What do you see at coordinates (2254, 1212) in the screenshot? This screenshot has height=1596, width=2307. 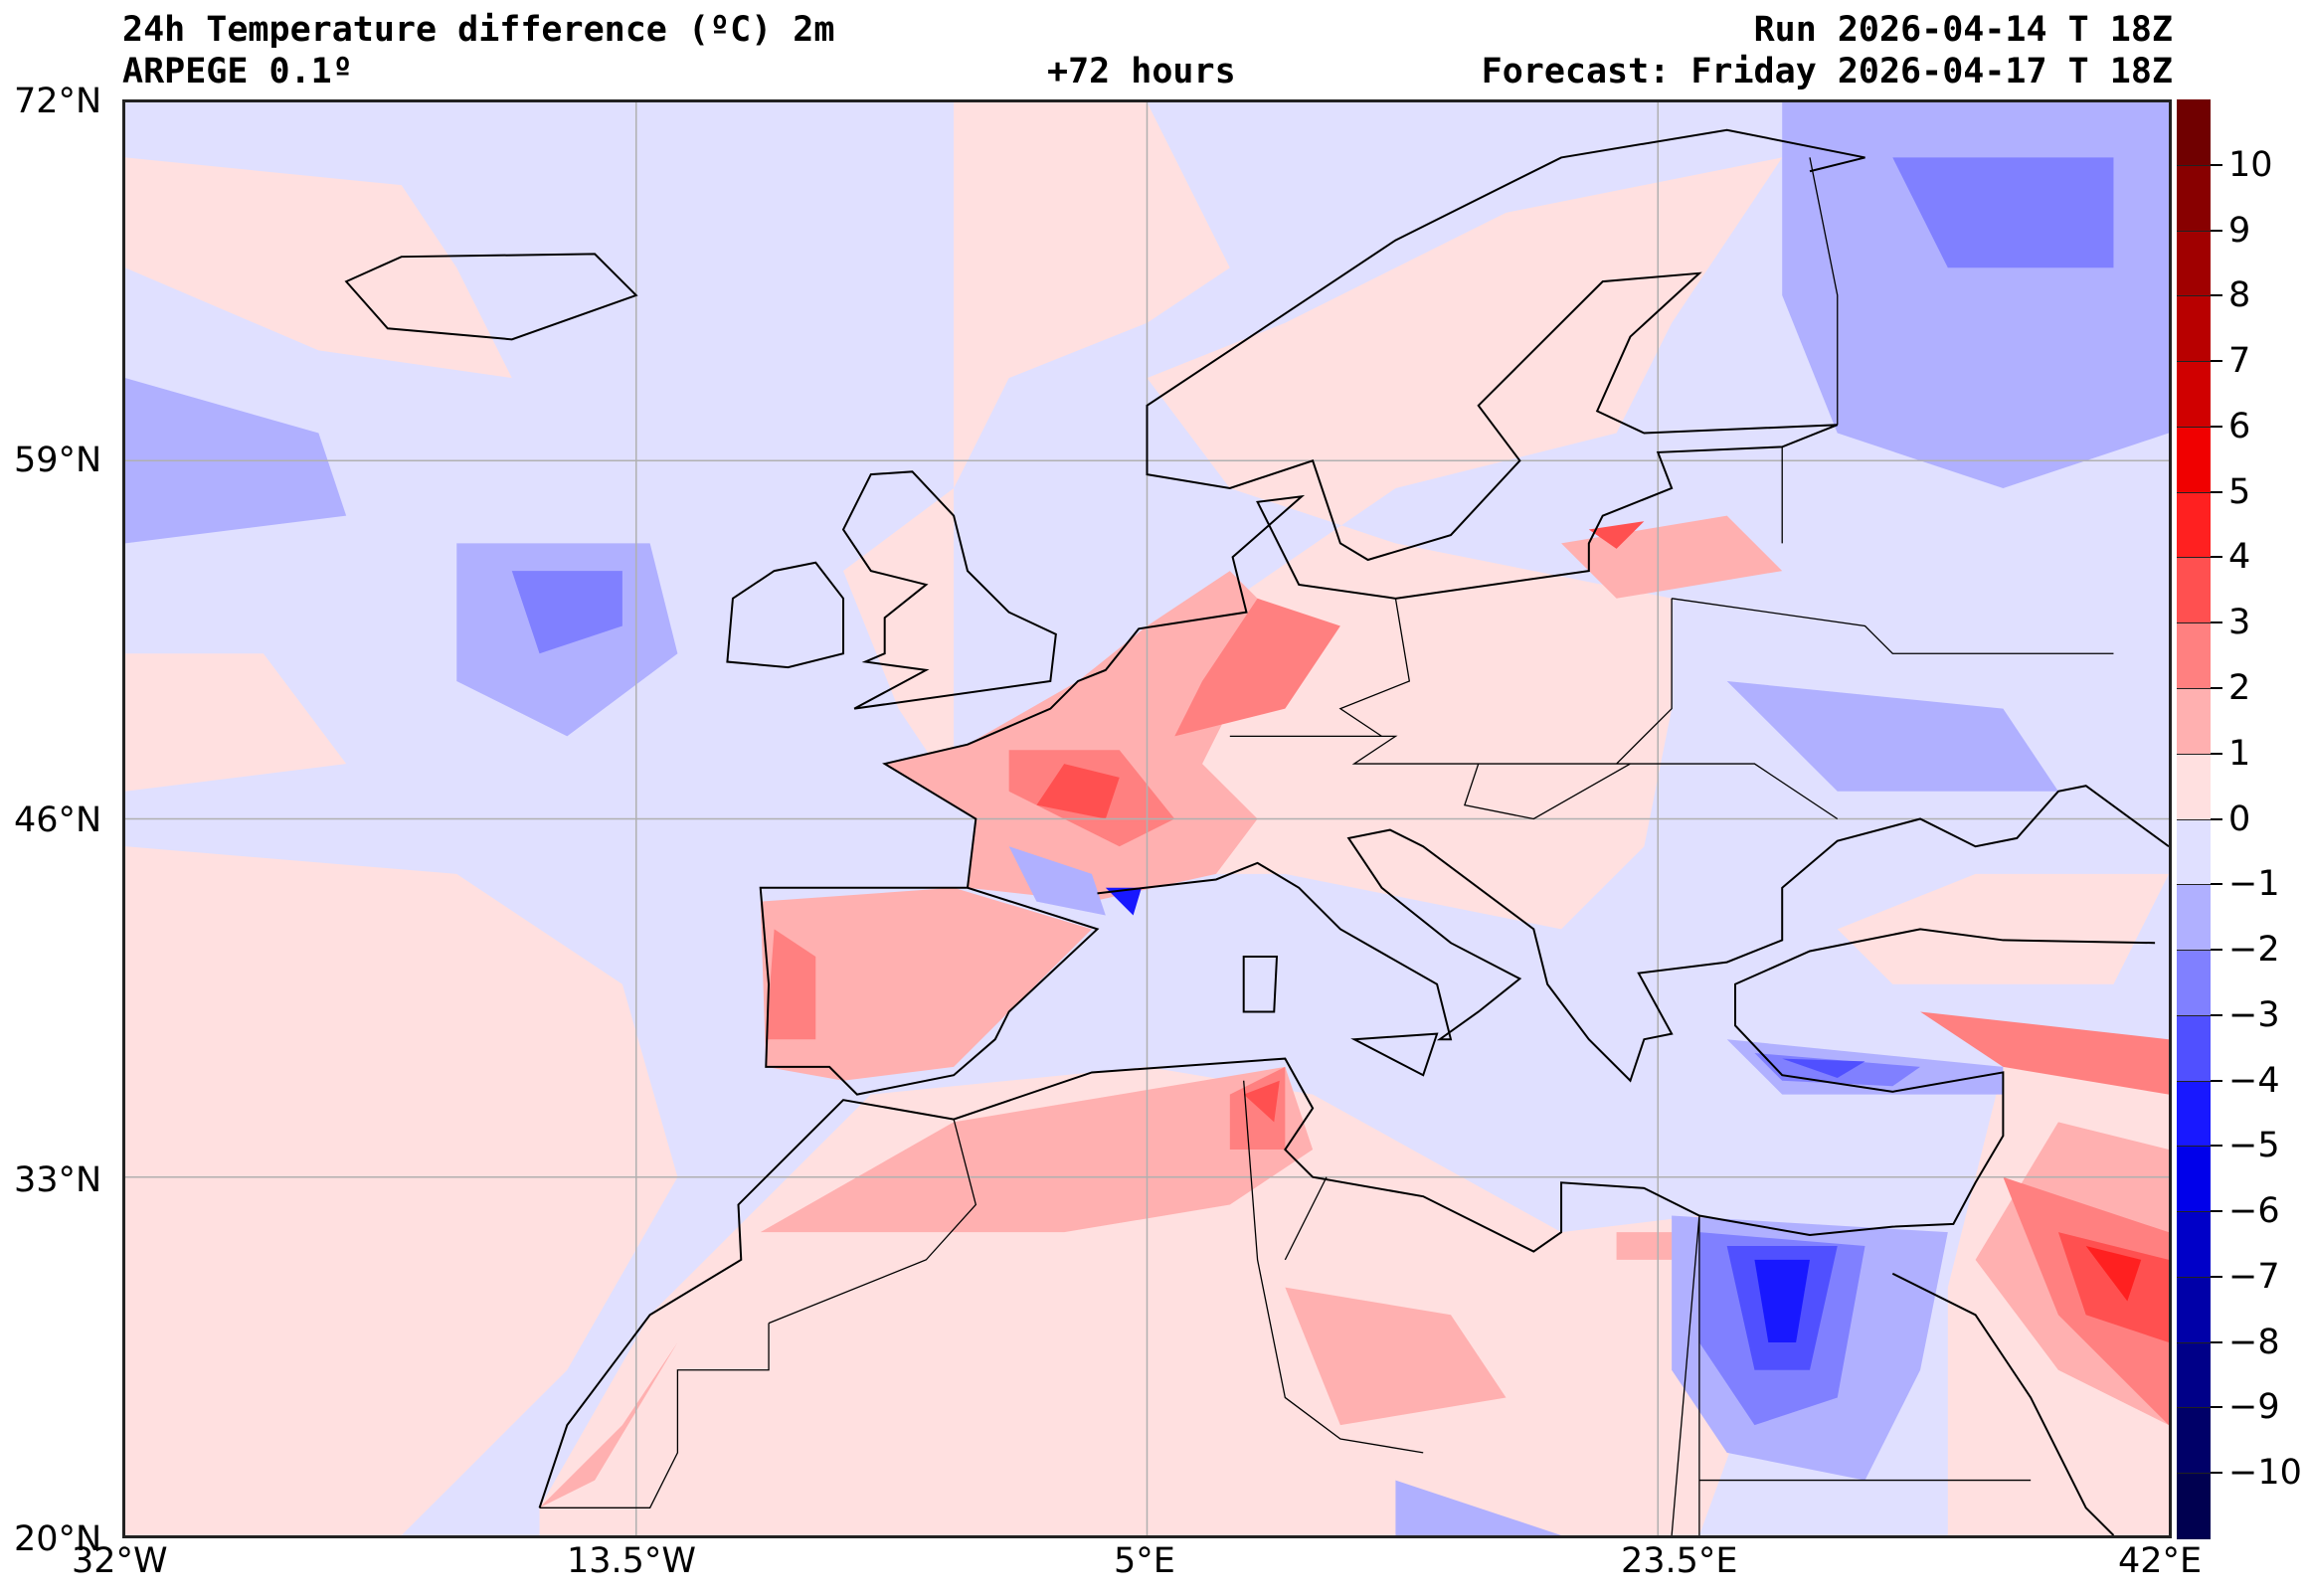 I see `colorbar-tick-label: −6` at bounding box center [2254, 1212].